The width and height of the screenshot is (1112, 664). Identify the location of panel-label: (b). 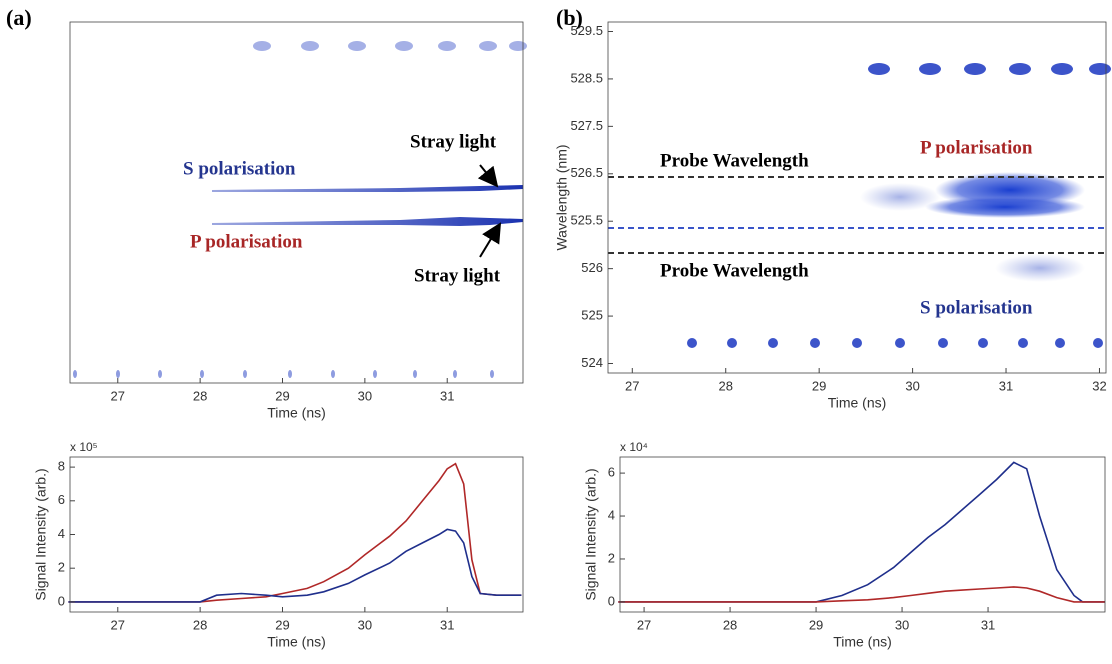
(569, 17).